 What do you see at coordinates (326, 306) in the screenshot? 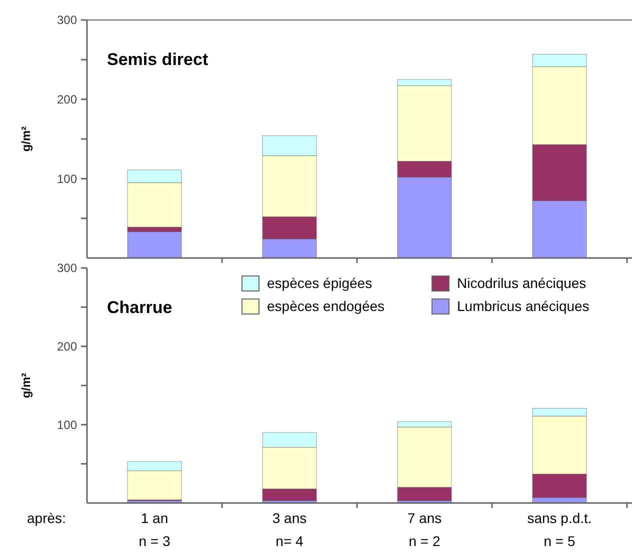
I see `legend-label: espèces endogées` at bounding box center [326, 306].